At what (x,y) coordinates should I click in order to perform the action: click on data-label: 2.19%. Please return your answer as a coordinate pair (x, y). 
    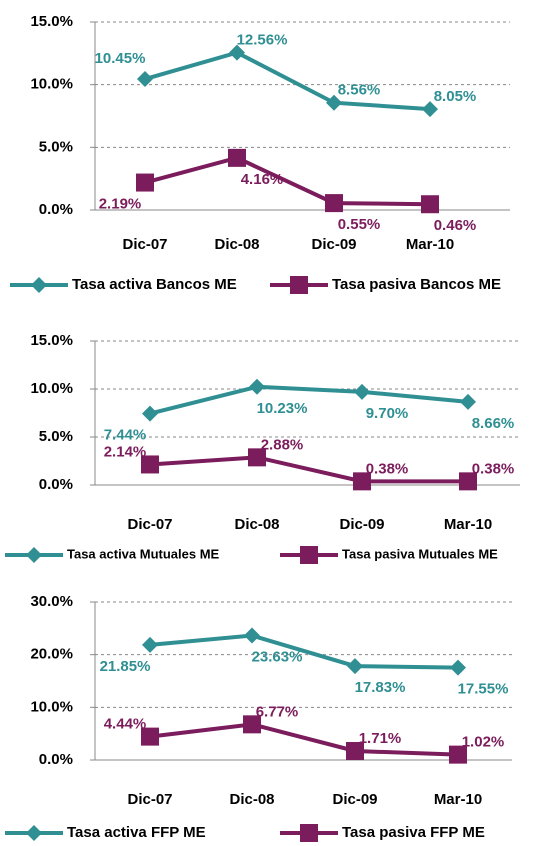
    Looking at the image, I should click on (120, 204).